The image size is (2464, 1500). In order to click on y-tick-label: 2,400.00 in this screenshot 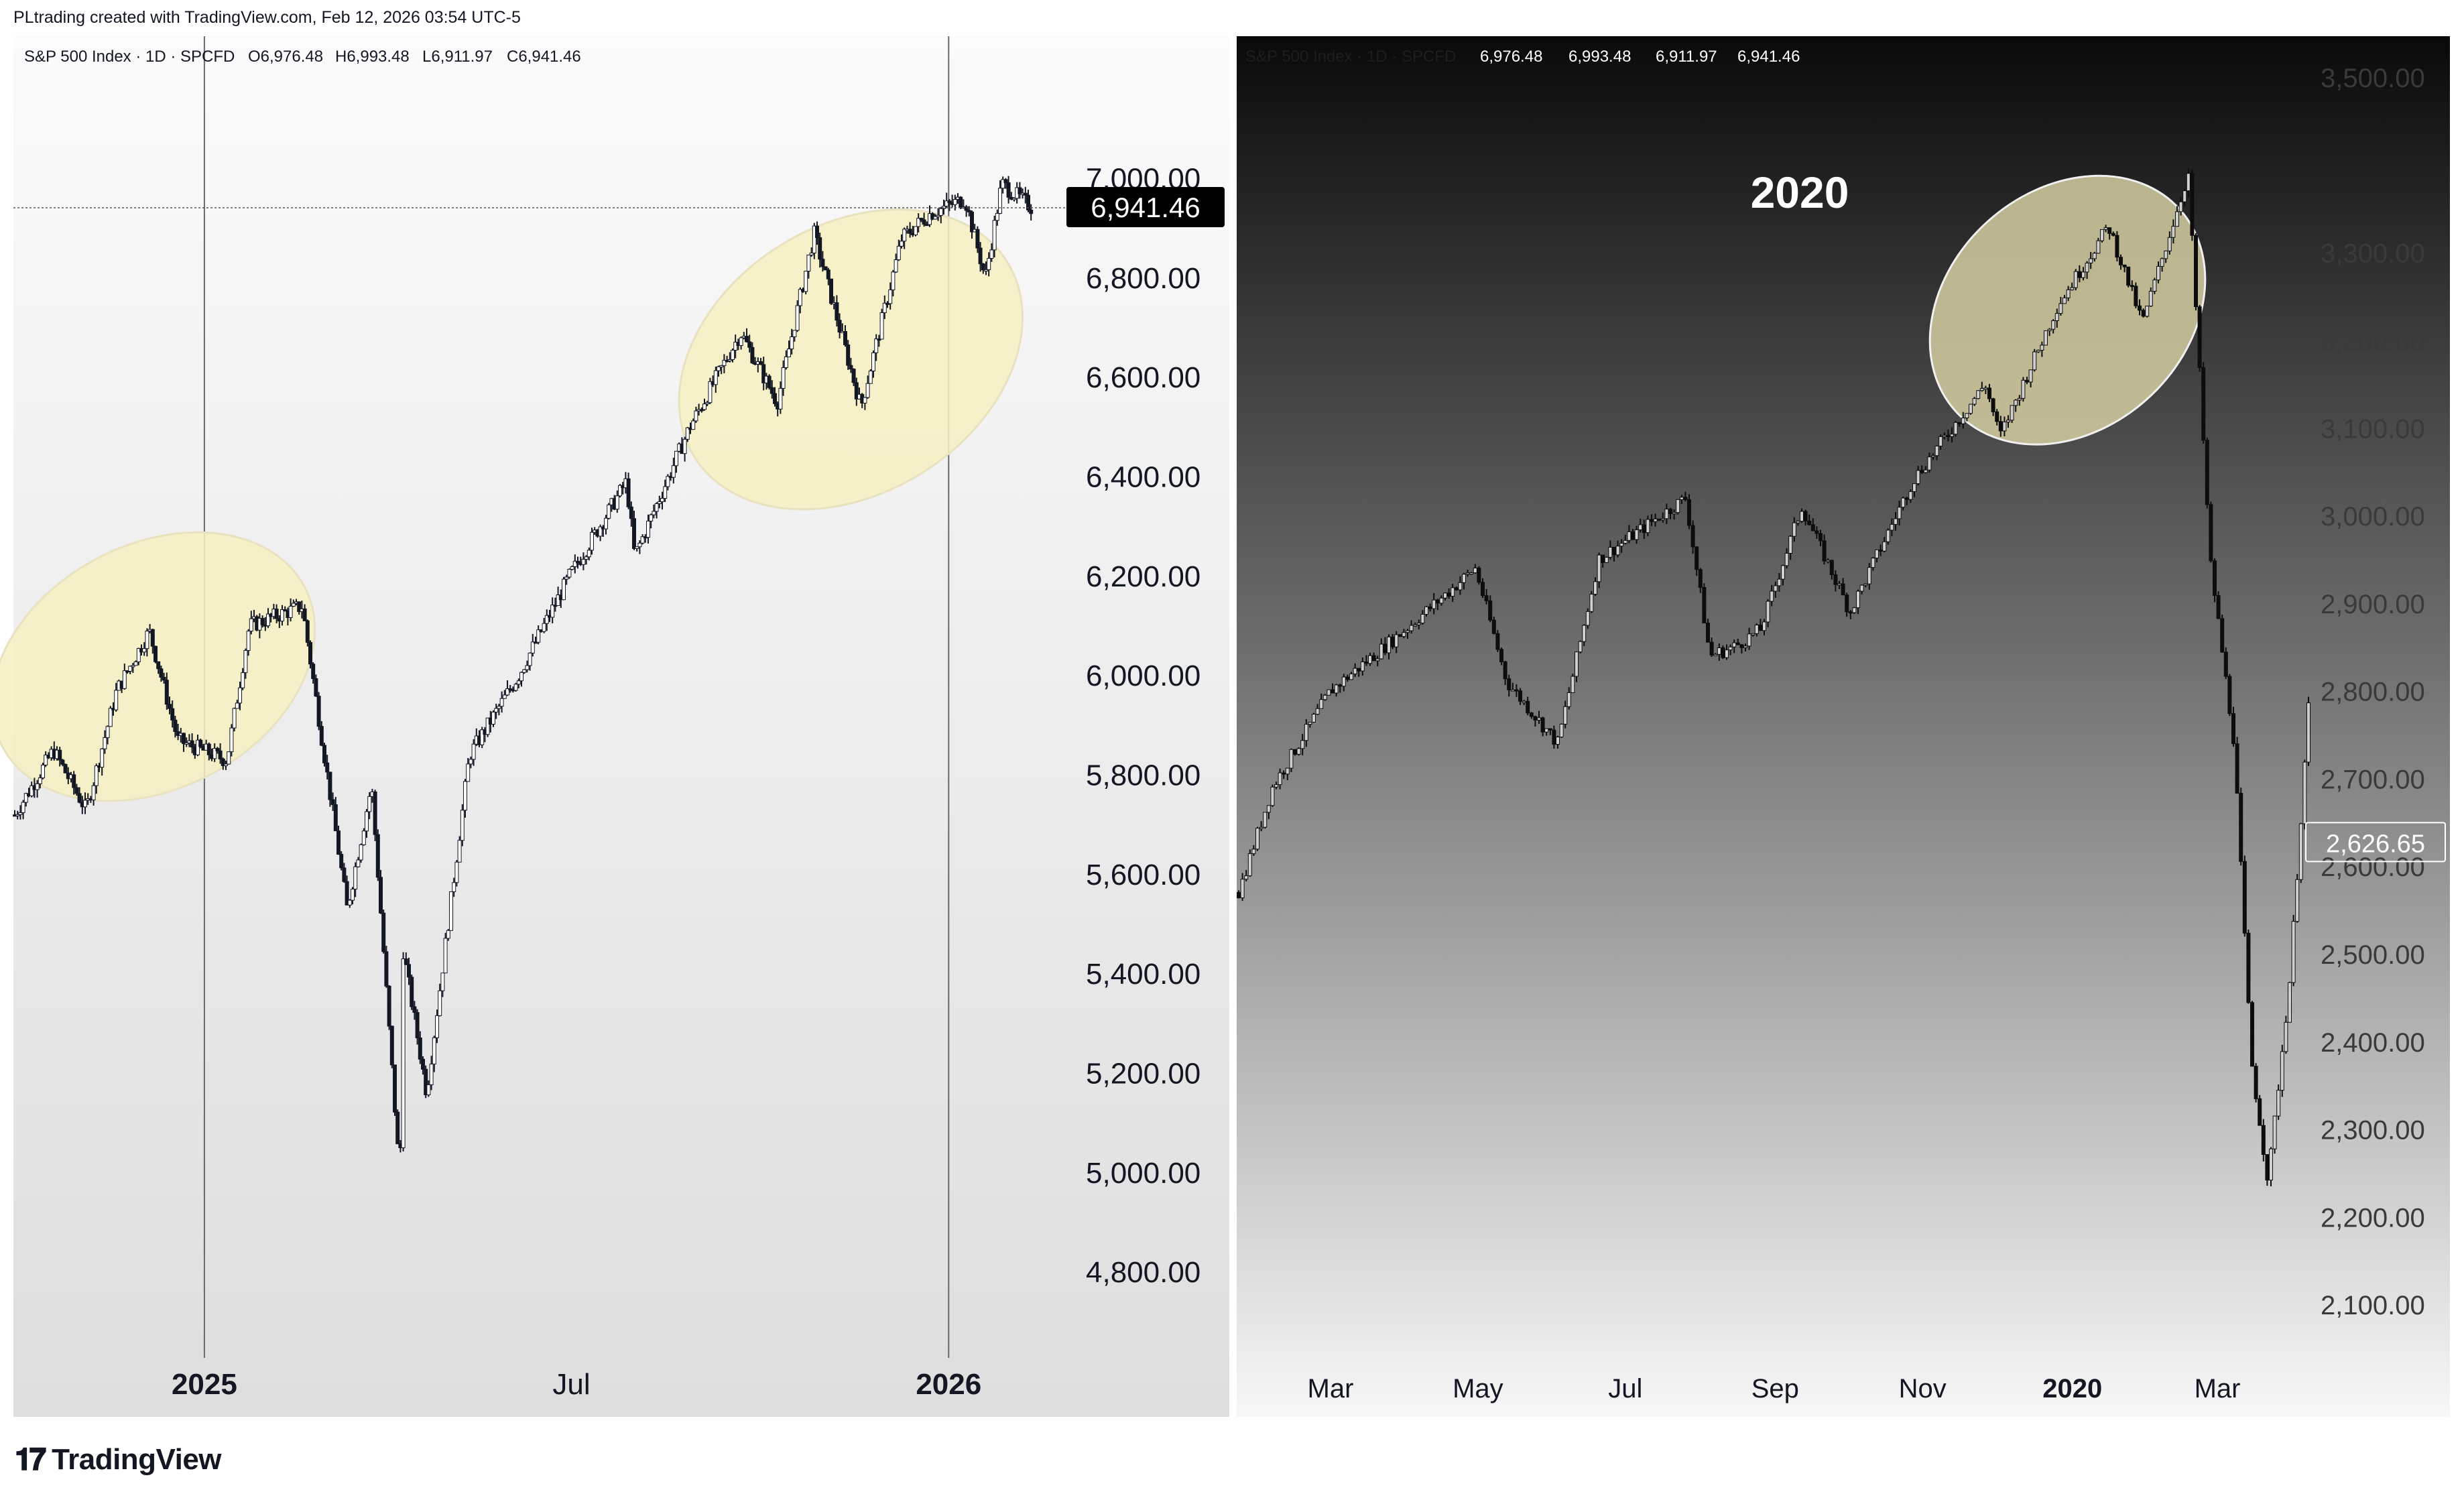, I will do `click(2373, 1043)`.